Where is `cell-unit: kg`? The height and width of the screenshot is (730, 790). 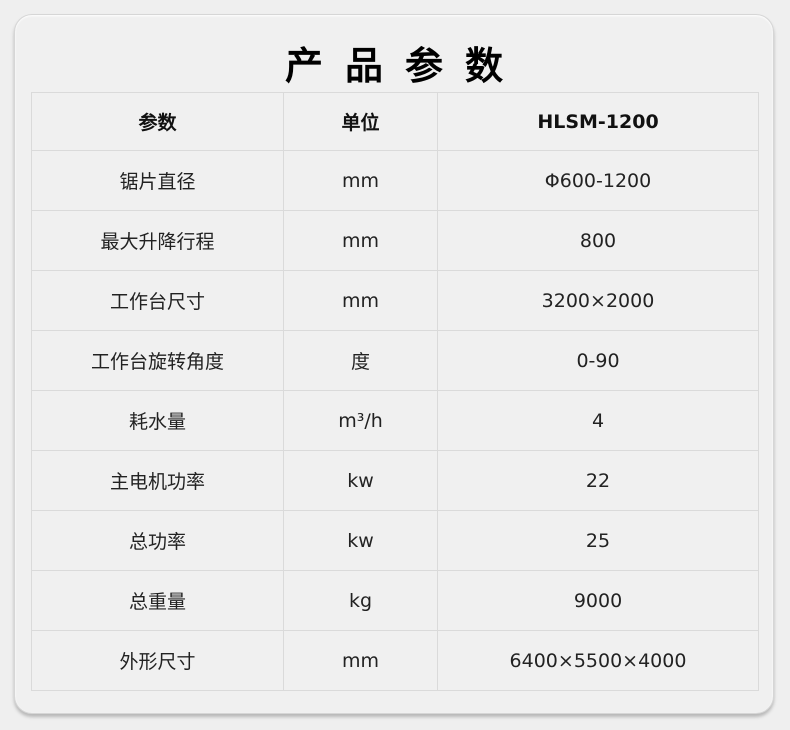 cell-unit: kg is located at coordinates (360, 600).